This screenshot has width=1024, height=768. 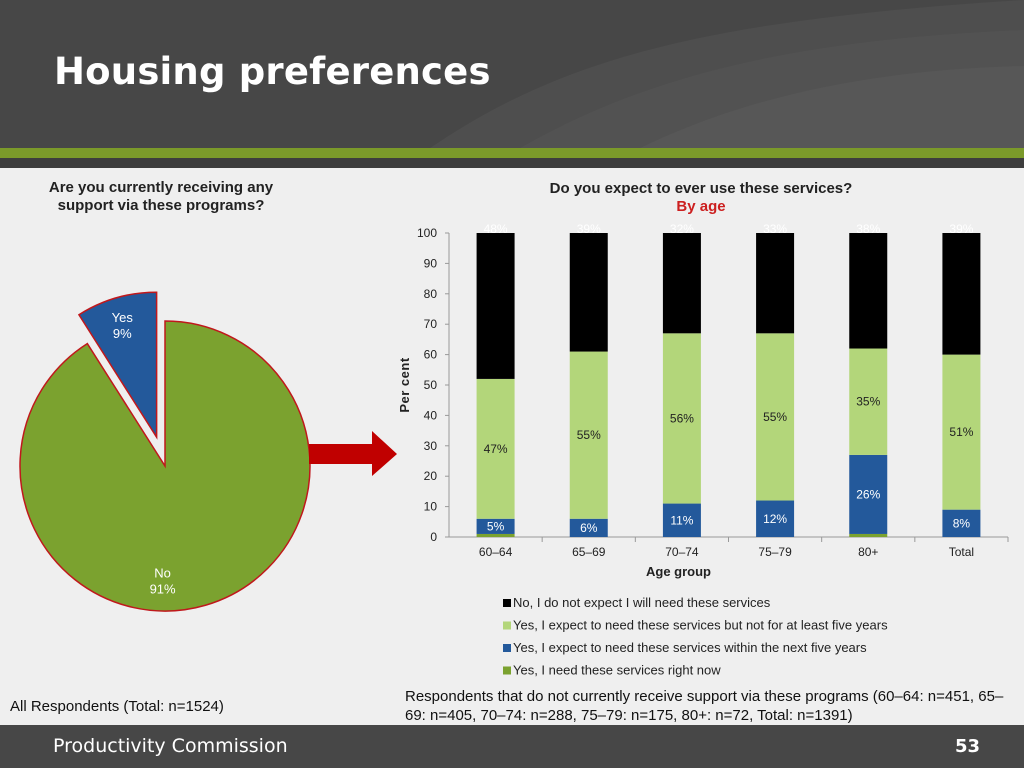 I want to click on y-axis-title: Per cent, so click(x=404, y=384).